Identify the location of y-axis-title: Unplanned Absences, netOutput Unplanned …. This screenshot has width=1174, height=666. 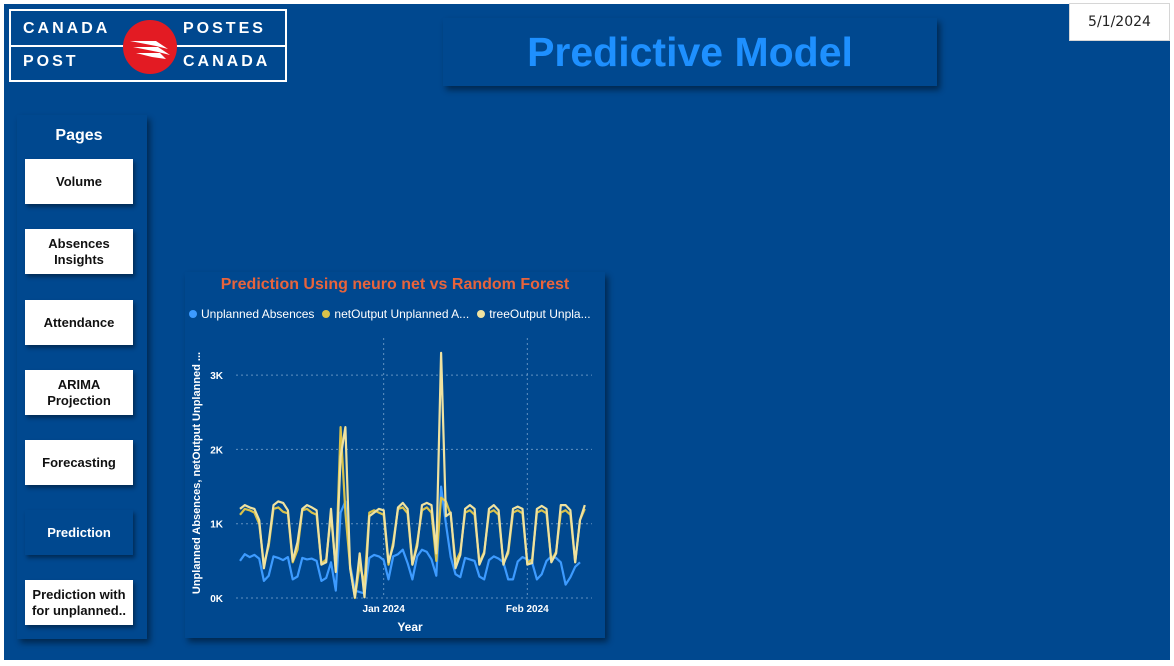
(197, 473).